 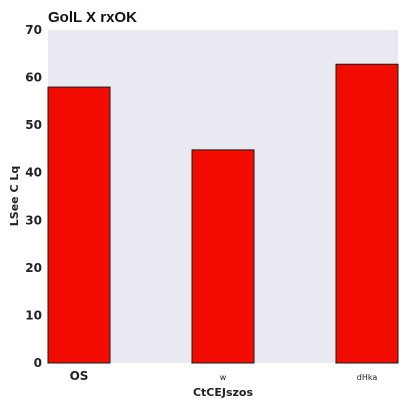 I want to click on y-axis-ticks: 0 10 20 30 40 50 60 70, so click(x=33, y=196).